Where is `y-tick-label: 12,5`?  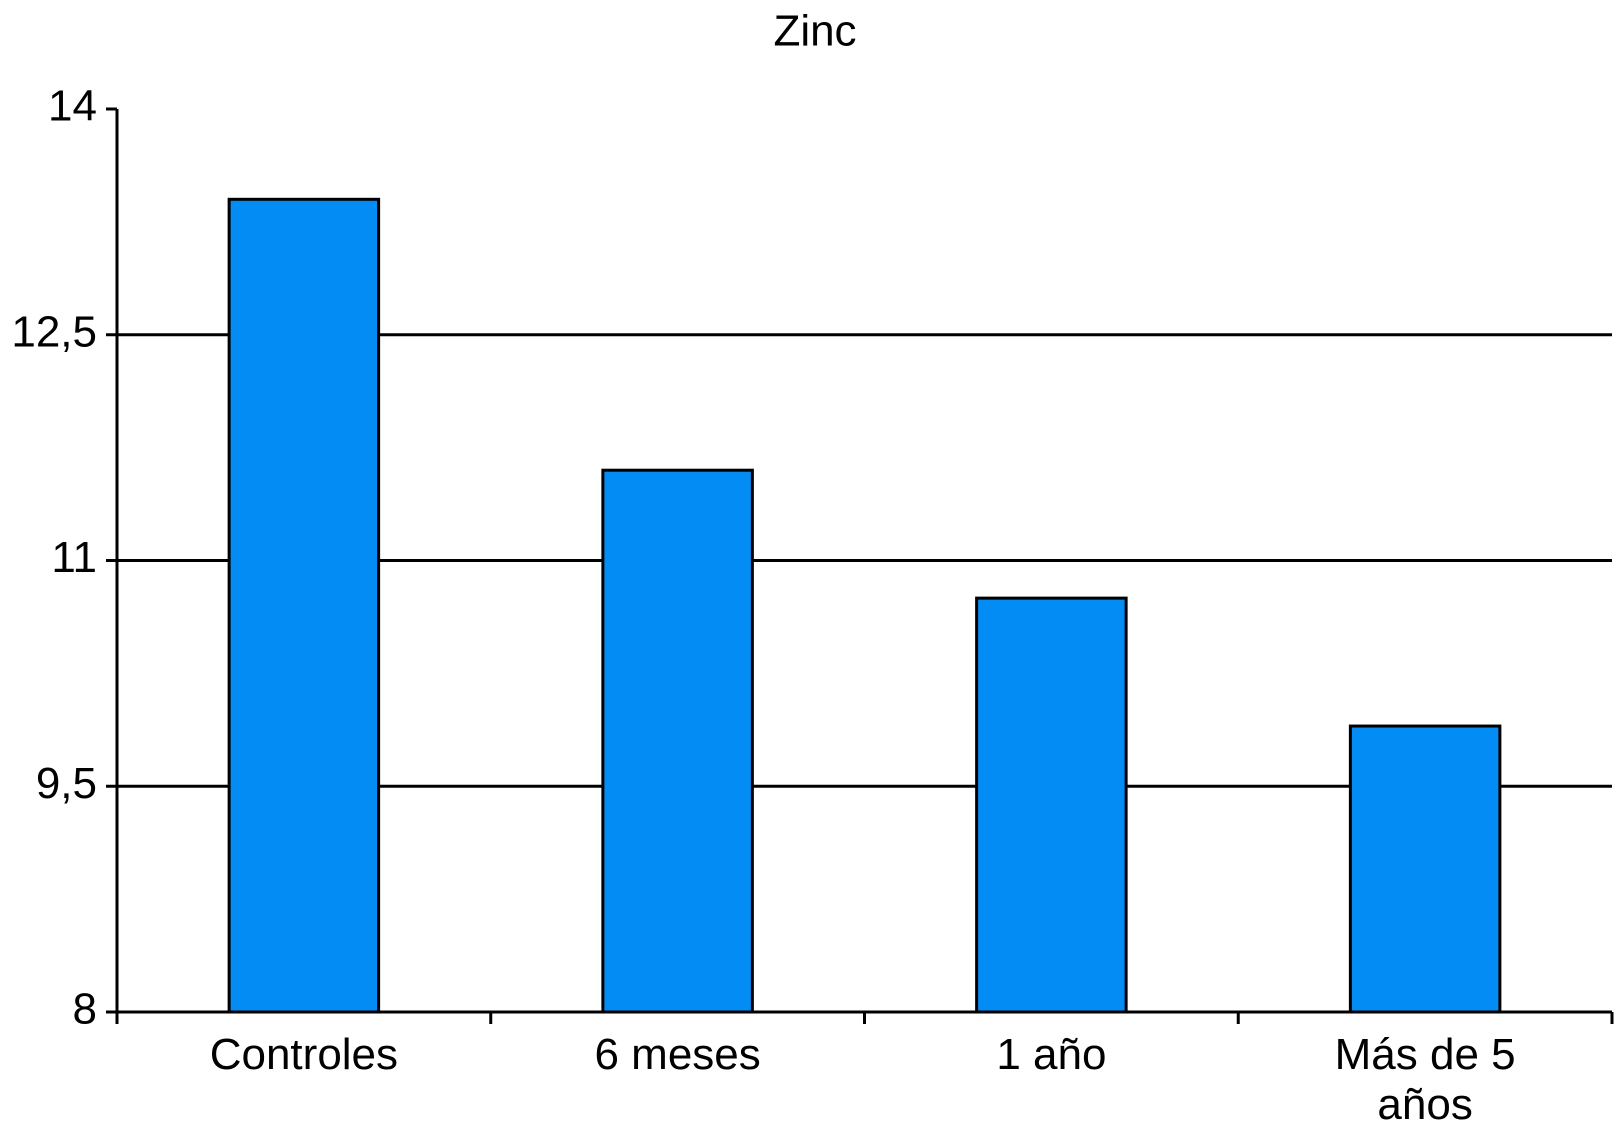 y-tick-label: 12,5 is located at coordinates (54, 331).